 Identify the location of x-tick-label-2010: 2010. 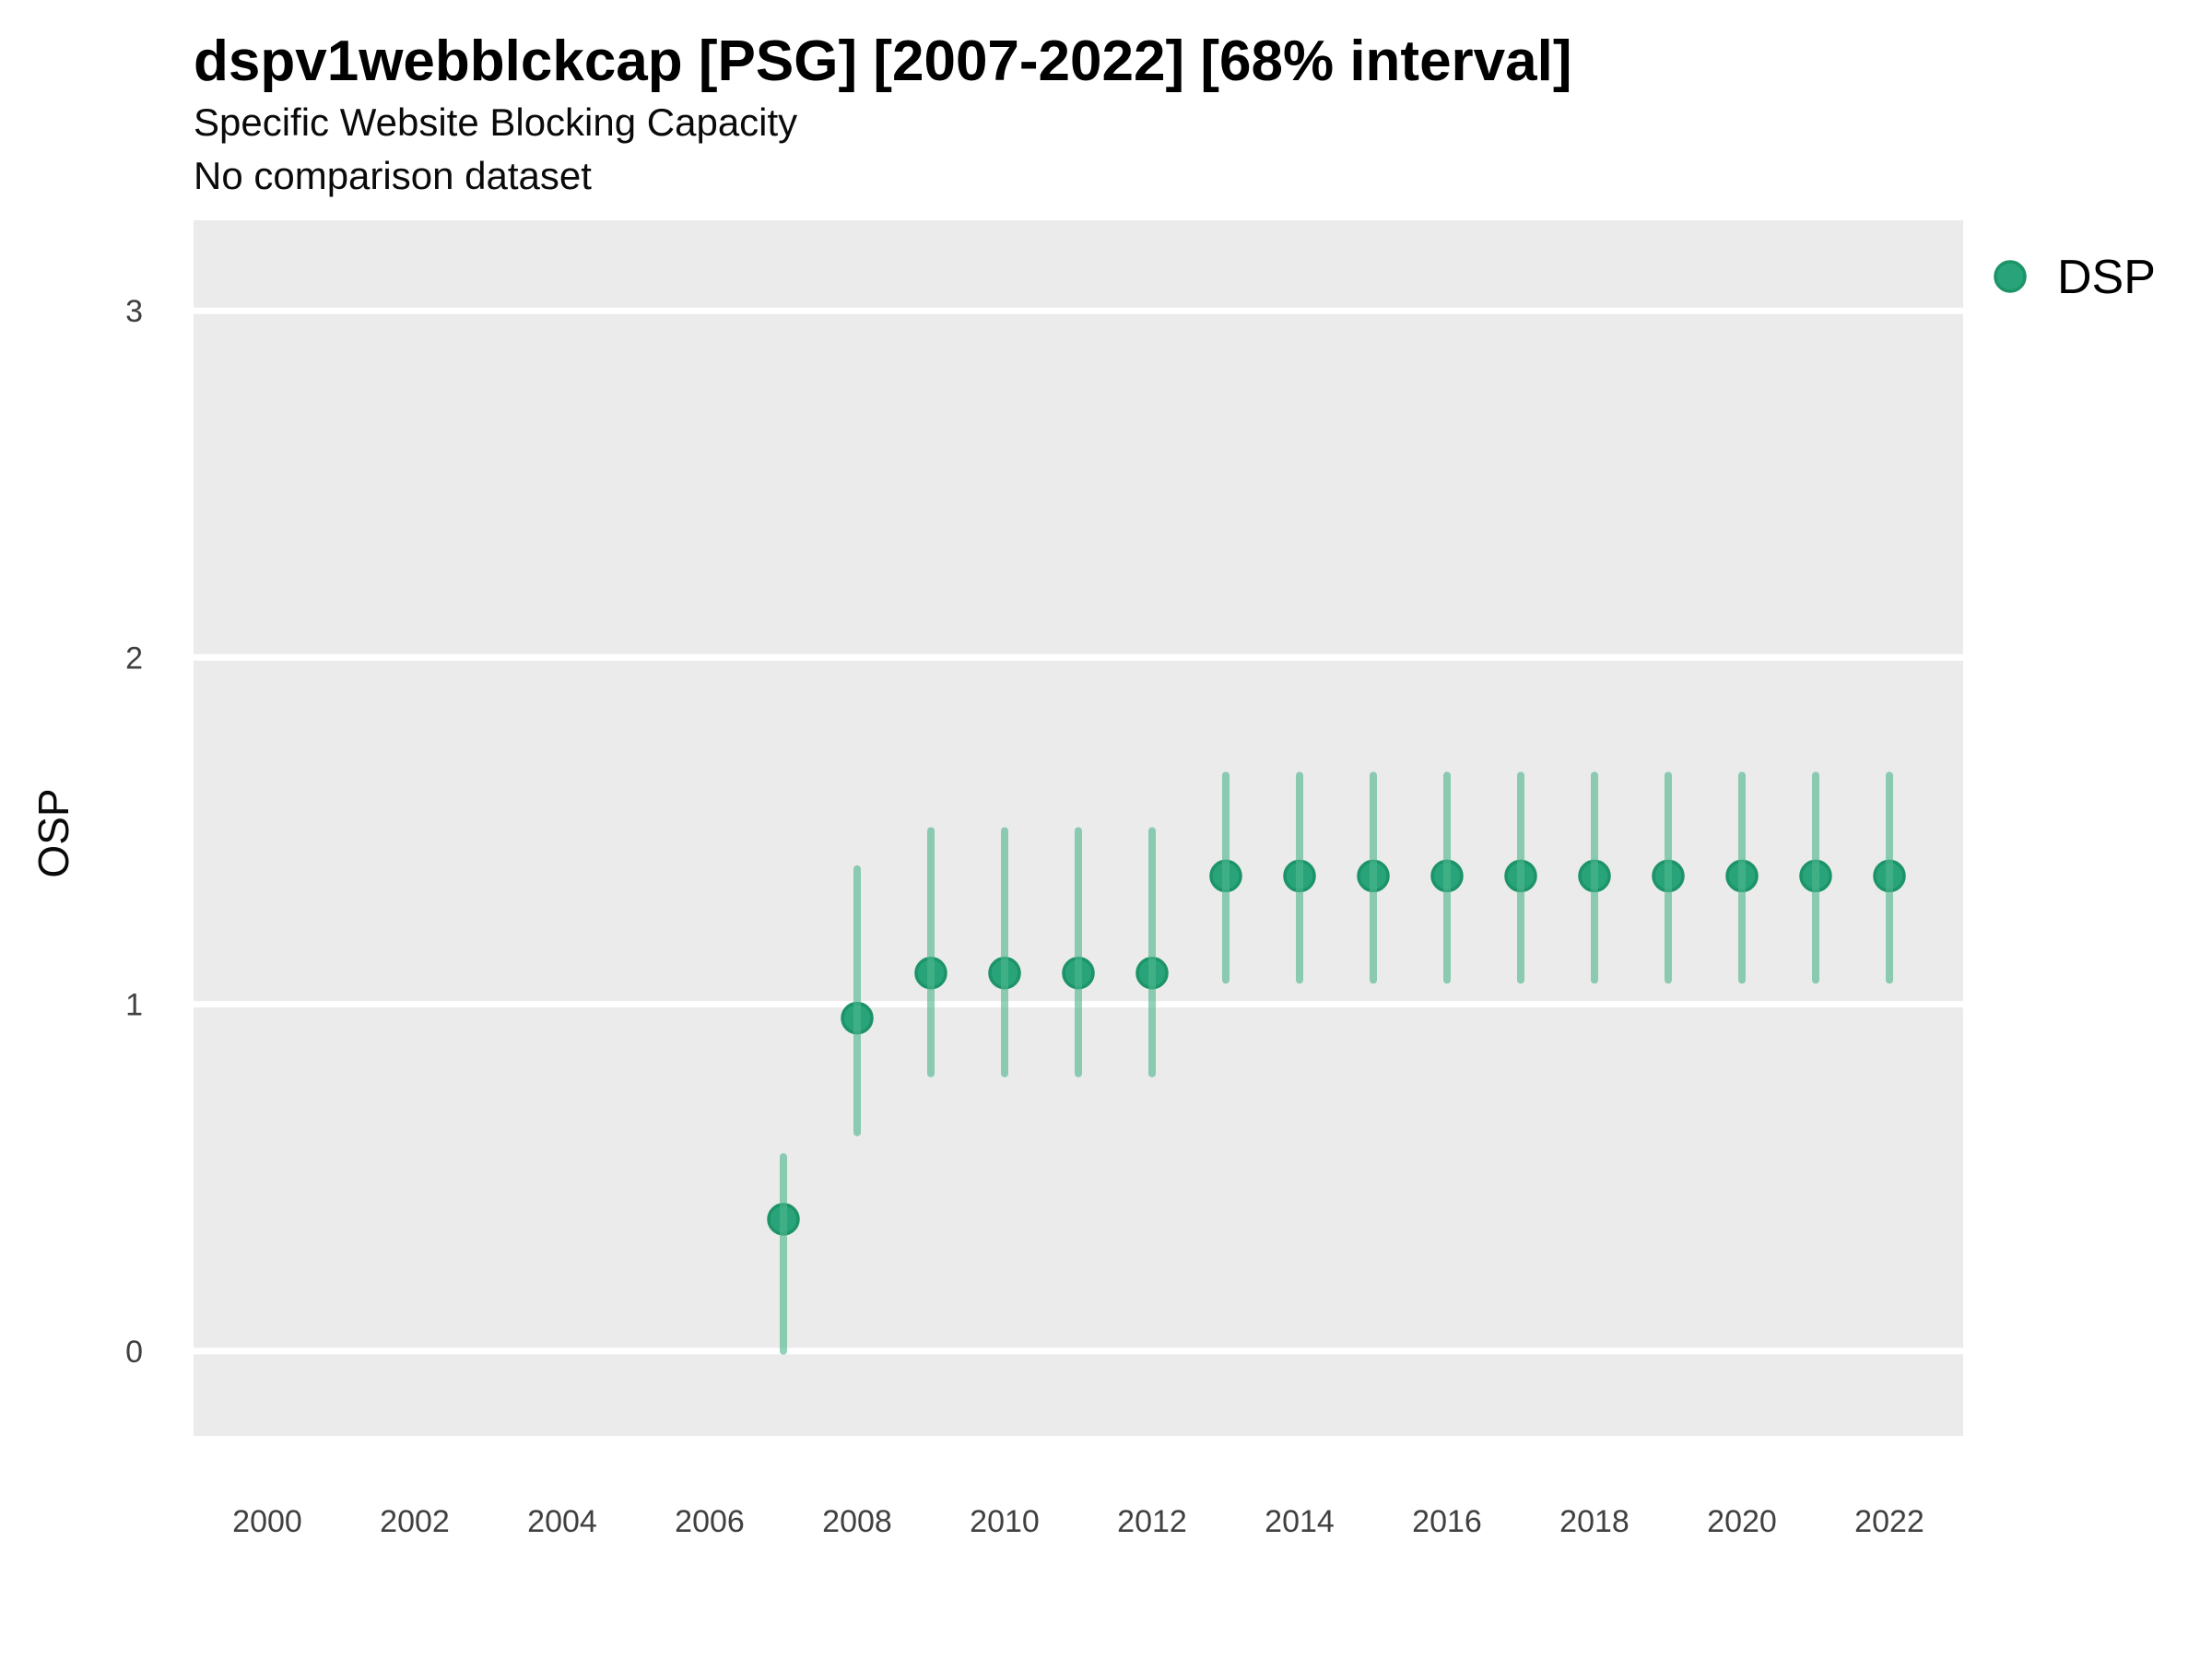
(1005, 1521).